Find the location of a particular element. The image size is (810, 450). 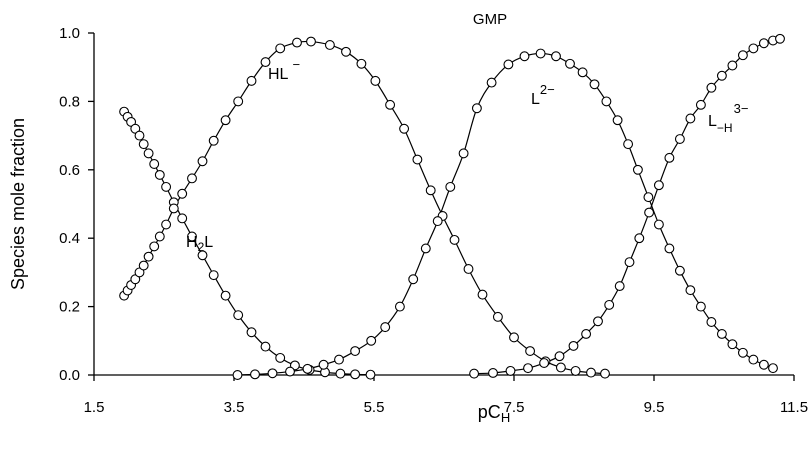

annotation-h2l-sub: 2 is located at coordinates (201, 247).